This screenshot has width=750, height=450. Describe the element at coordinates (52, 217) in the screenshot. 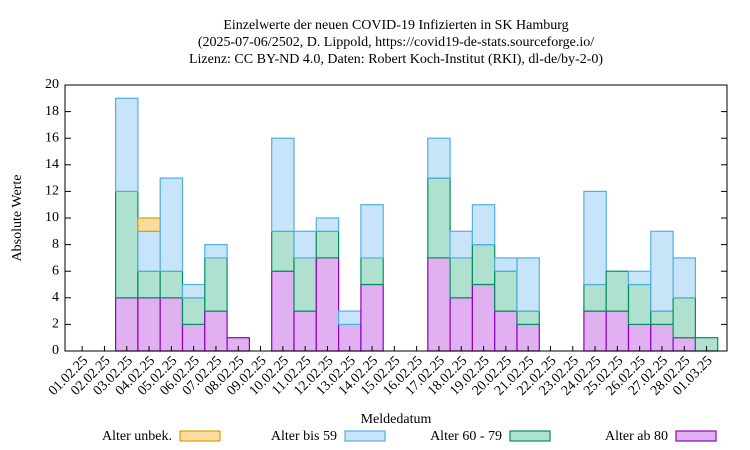

I see `y-tick-label: 10` at that location.